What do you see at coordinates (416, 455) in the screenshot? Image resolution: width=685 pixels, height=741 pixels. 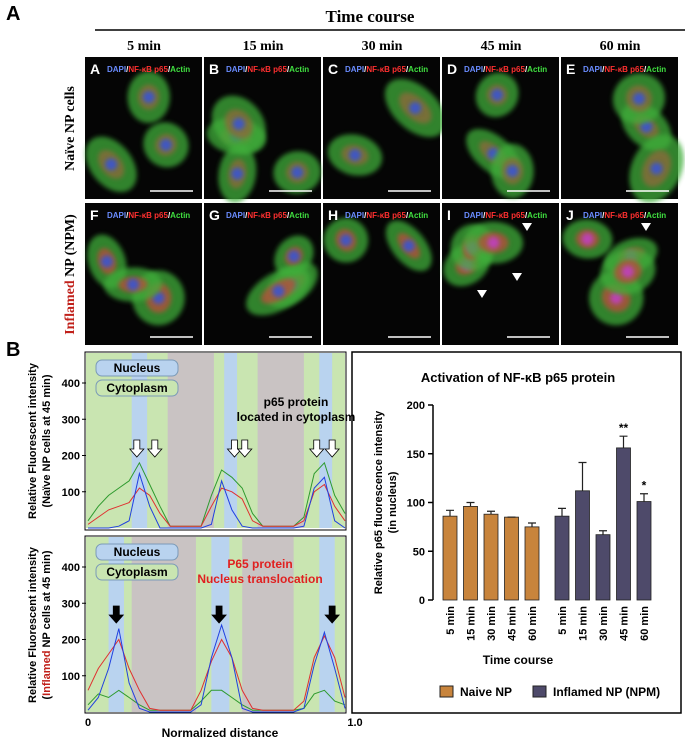 I see `y-tick-label: 150` at bounding box center [416, 455].